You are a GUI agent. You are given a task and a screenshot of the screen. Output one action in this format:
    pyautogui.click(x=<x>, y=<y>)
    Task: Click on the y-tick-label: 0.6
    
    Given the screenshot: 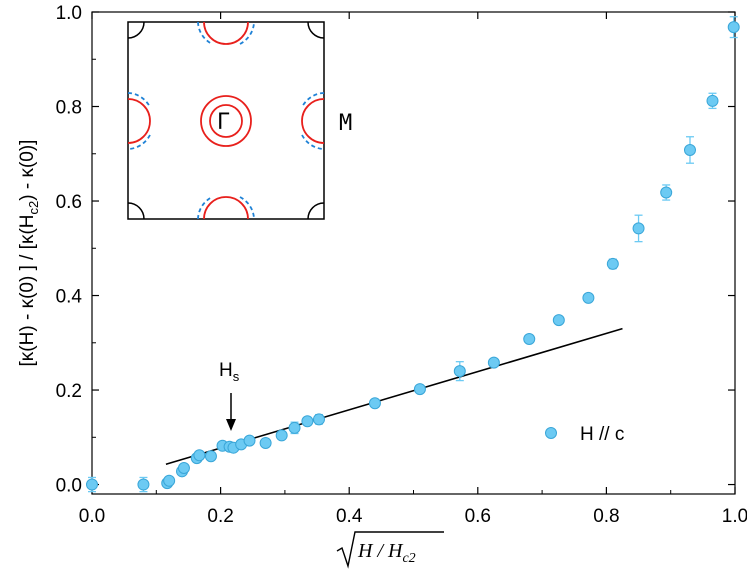 What is the action you would take?
    pyautogui.click(x=69, y=202)
    